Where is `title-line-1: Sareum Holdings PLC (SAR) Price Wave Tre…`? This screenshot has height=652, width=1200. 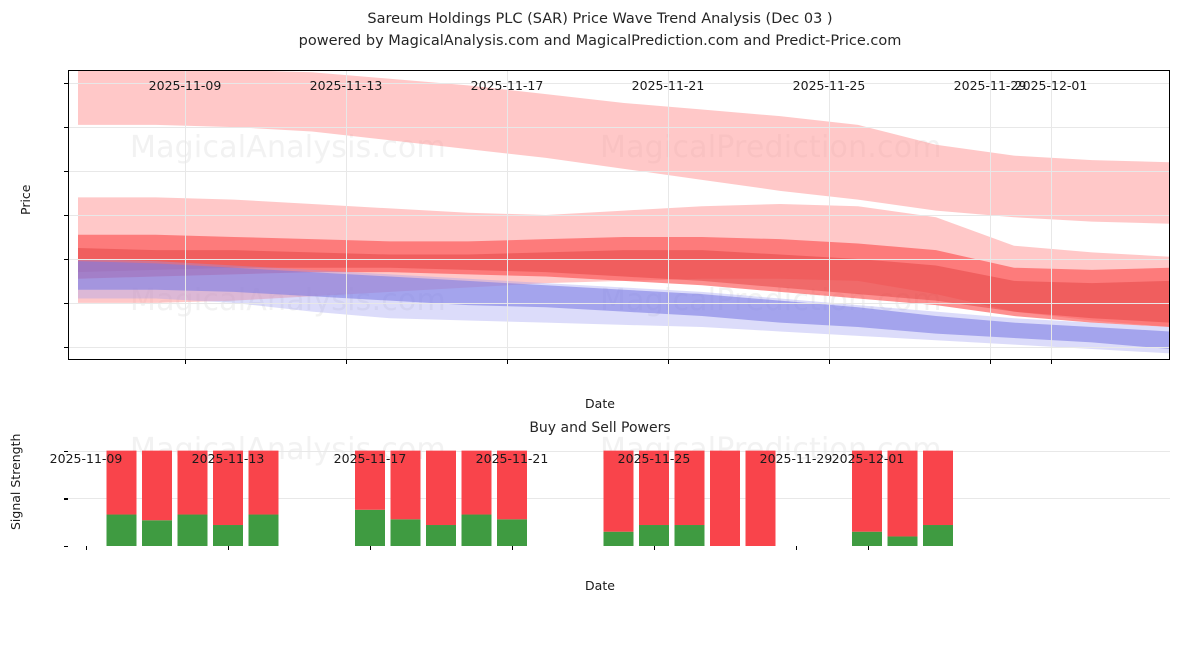 title-line-1: Sareum Holdings PLC (SAR) Price Wave Tre… is located at coordinates (600, 19).